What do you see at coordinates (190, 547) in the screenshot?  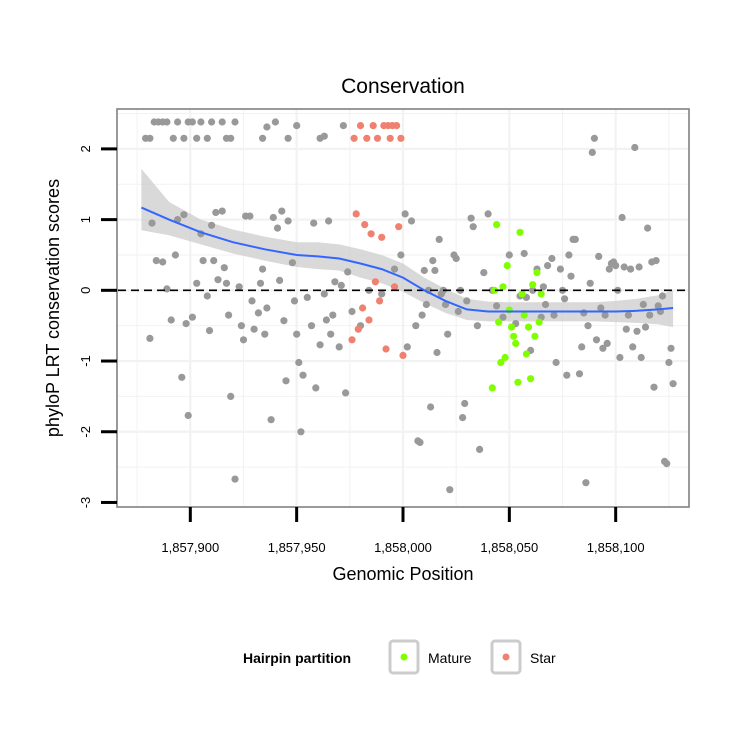 I see `x-tick-label: 1,857,900` at bounding box center [190, 547].